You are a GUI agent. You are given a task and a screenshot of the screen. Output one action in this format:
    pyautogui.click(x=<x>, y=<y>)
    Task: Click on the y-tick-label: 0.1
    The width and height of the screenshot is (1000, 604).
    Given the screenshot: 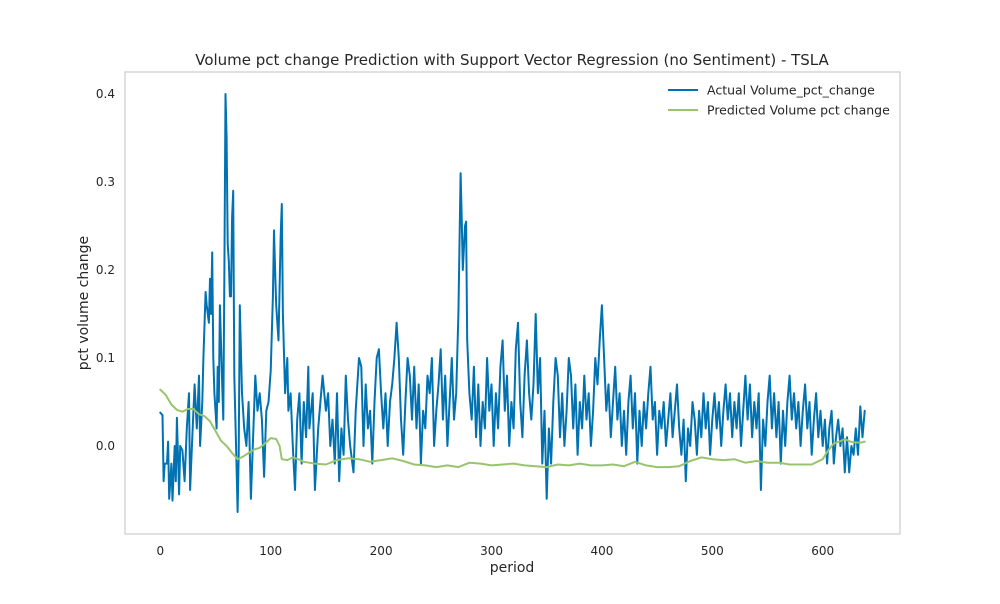 What is the action you would take?
    pyautogui.click(x=105, y=358)
    